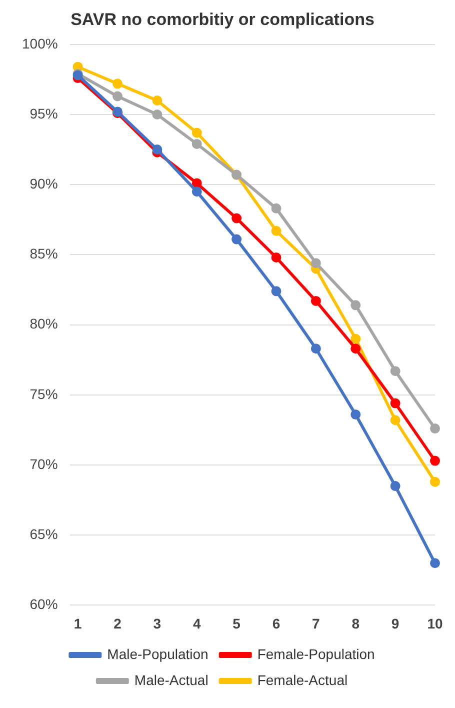  What do you see at coordinates (157, 623) in the screenshot?
I see `x-tick-label: 3` at bounding box center [157, 623].